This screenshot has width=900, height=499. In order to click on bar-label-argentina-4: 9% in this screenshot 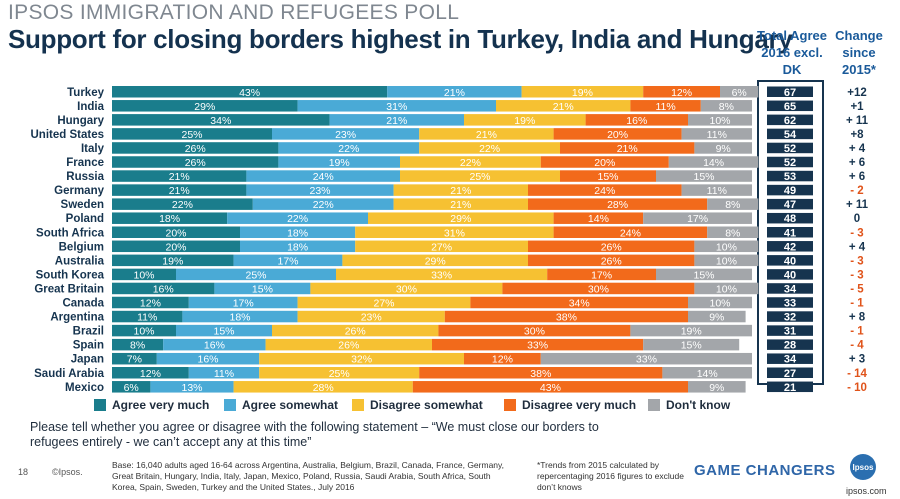, I will do `click(716, 318)`.